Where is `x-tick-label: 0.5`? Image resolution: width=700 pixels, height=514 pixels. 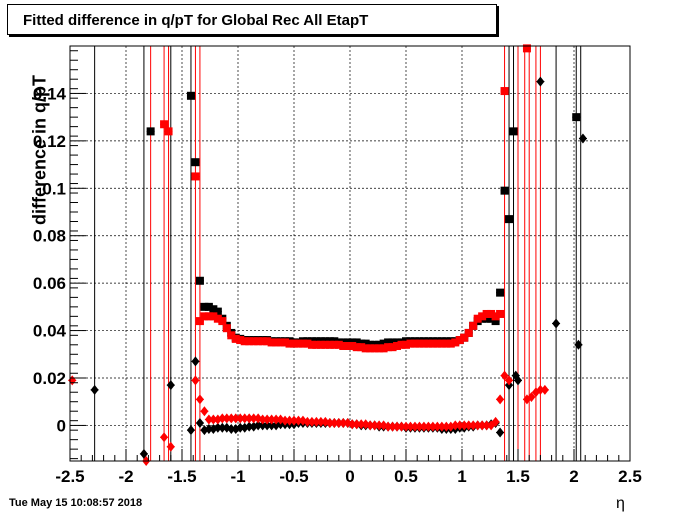 x-tick-label: 0.5 is located at coordinates (406, 476).